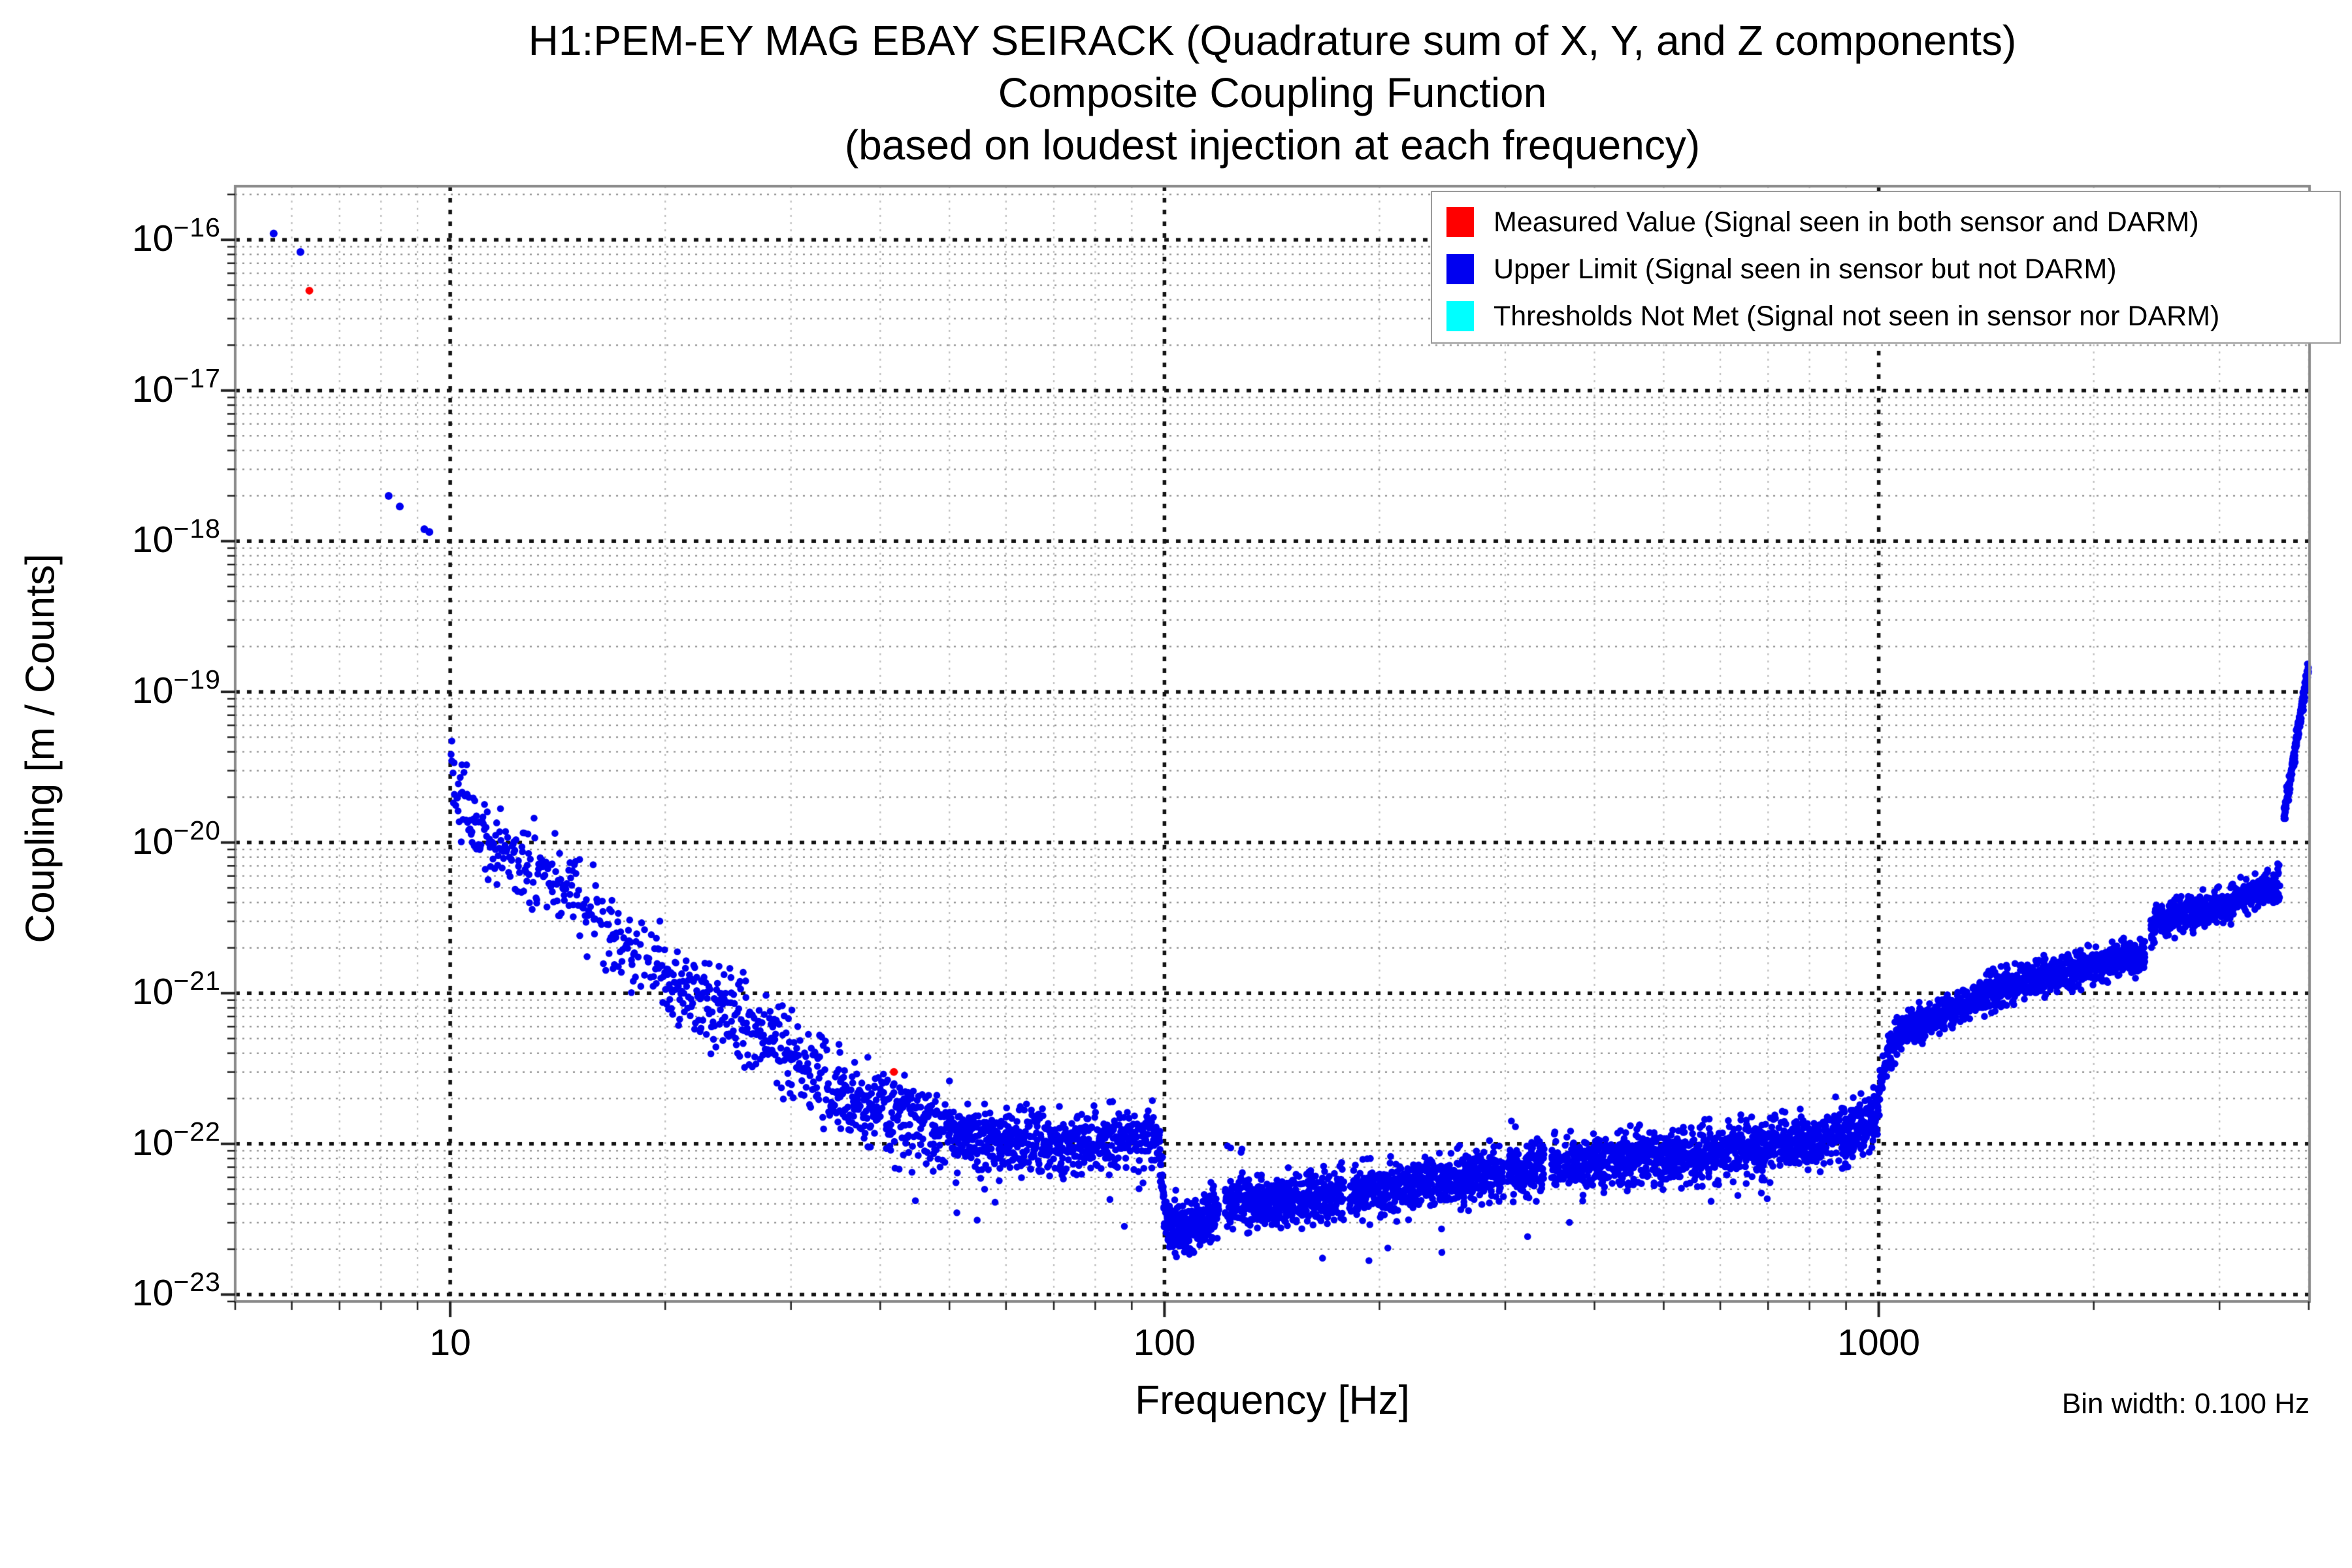 The width and height of the screenshot is (2352, 1568). What do you see at coordinates (176, 537) in the screenshot?
I see `y-tick-label: 10−18` at bounding box center [176, 537].